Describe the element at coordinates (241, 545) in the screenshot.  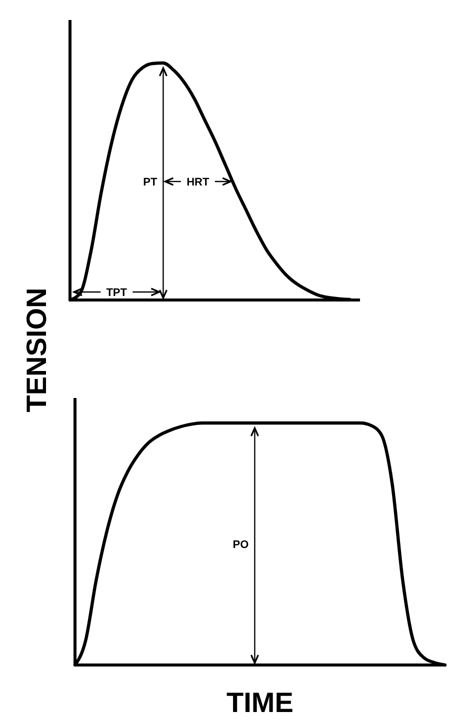
I see `annotation: PO` at that location.